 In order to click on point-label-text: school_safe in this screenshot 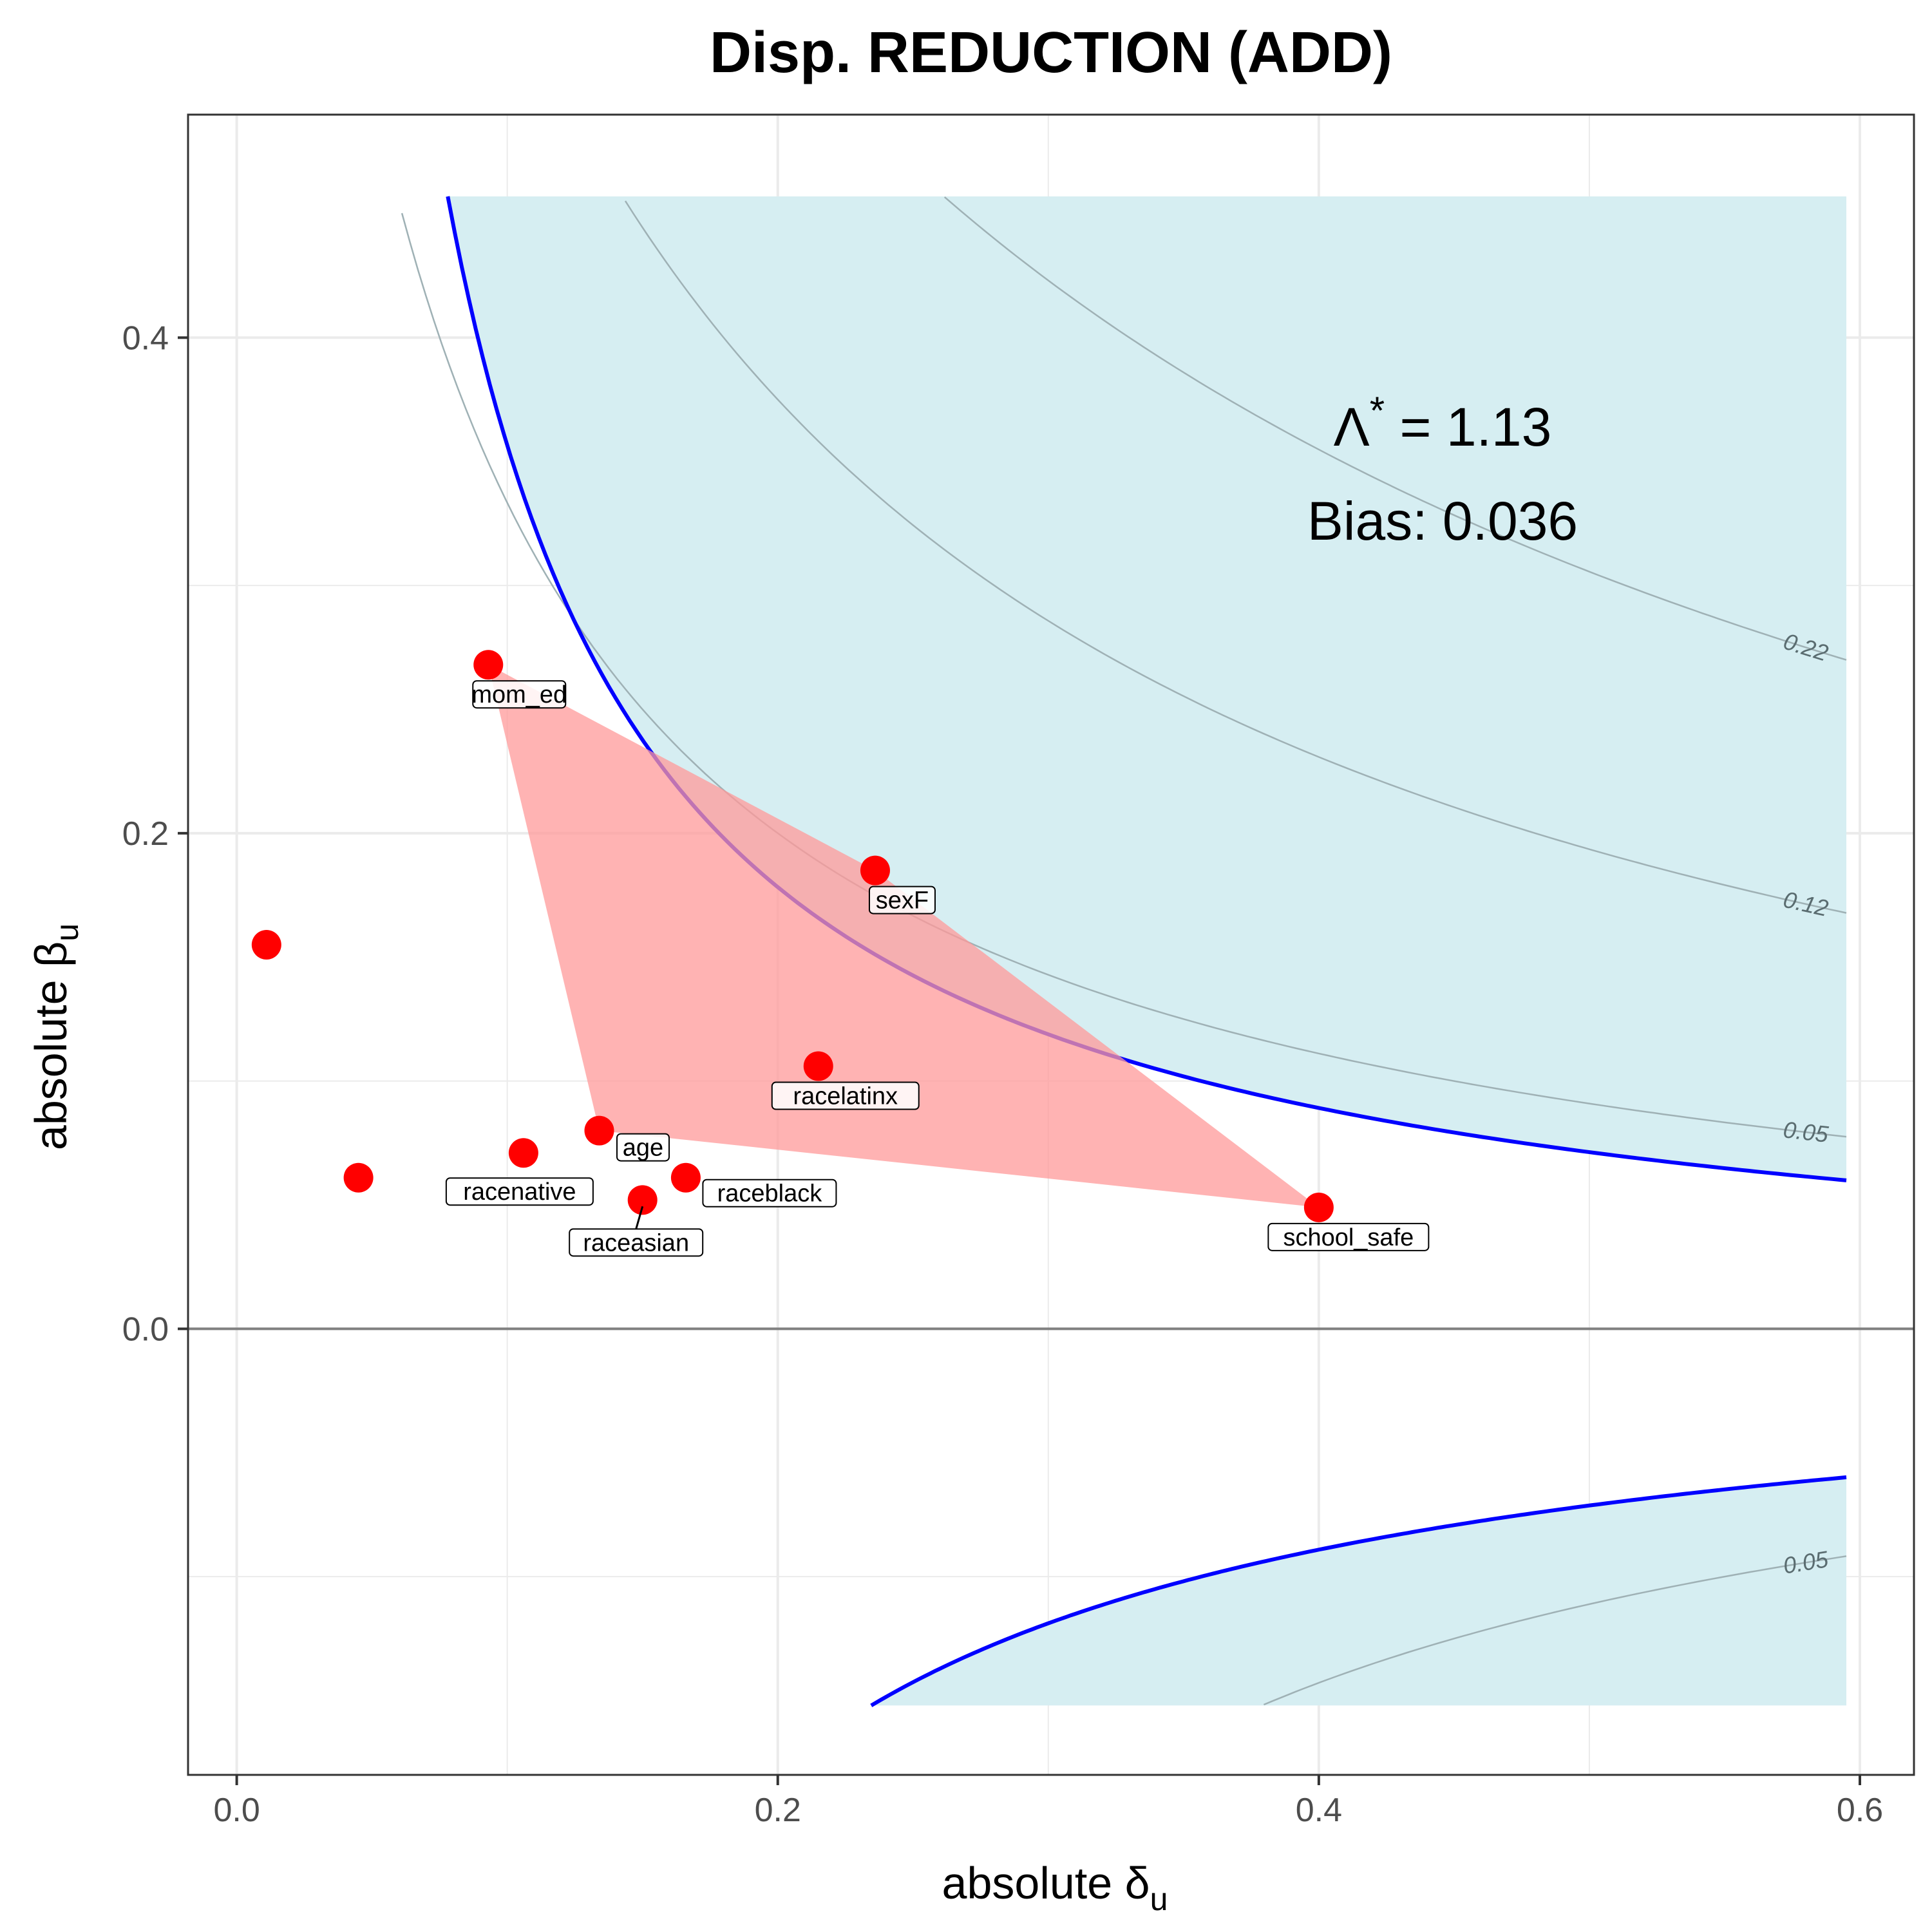, I will do `click(1349, 1237)`.